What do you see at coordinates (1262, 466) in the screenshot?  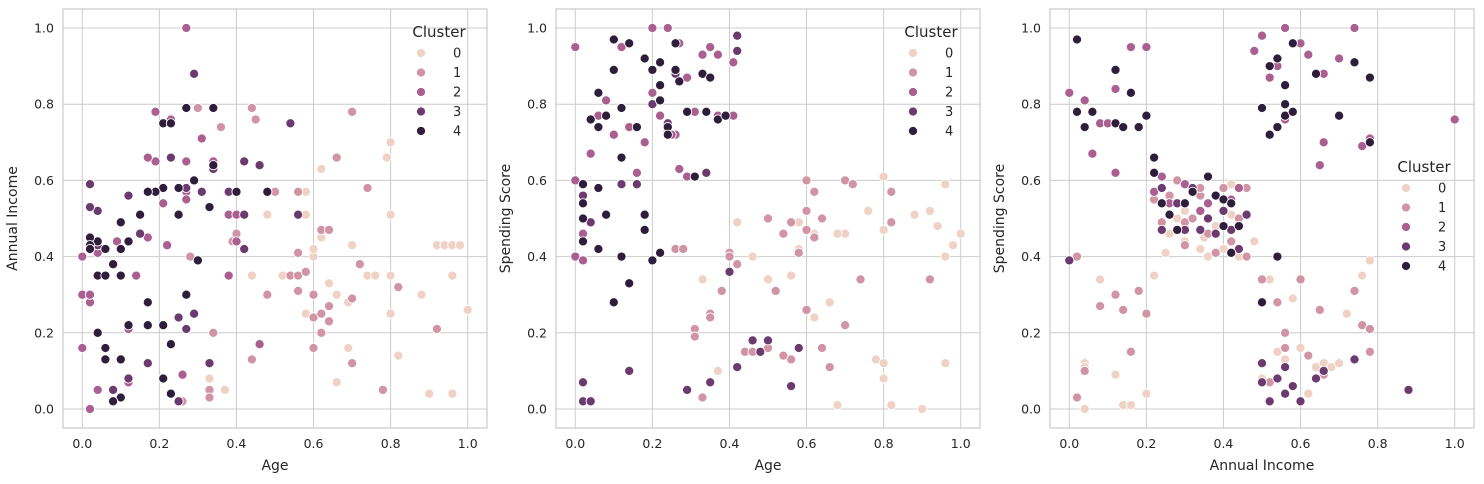 I see `x-axis-label: Annual Income` at bounding box center [1262, 466].